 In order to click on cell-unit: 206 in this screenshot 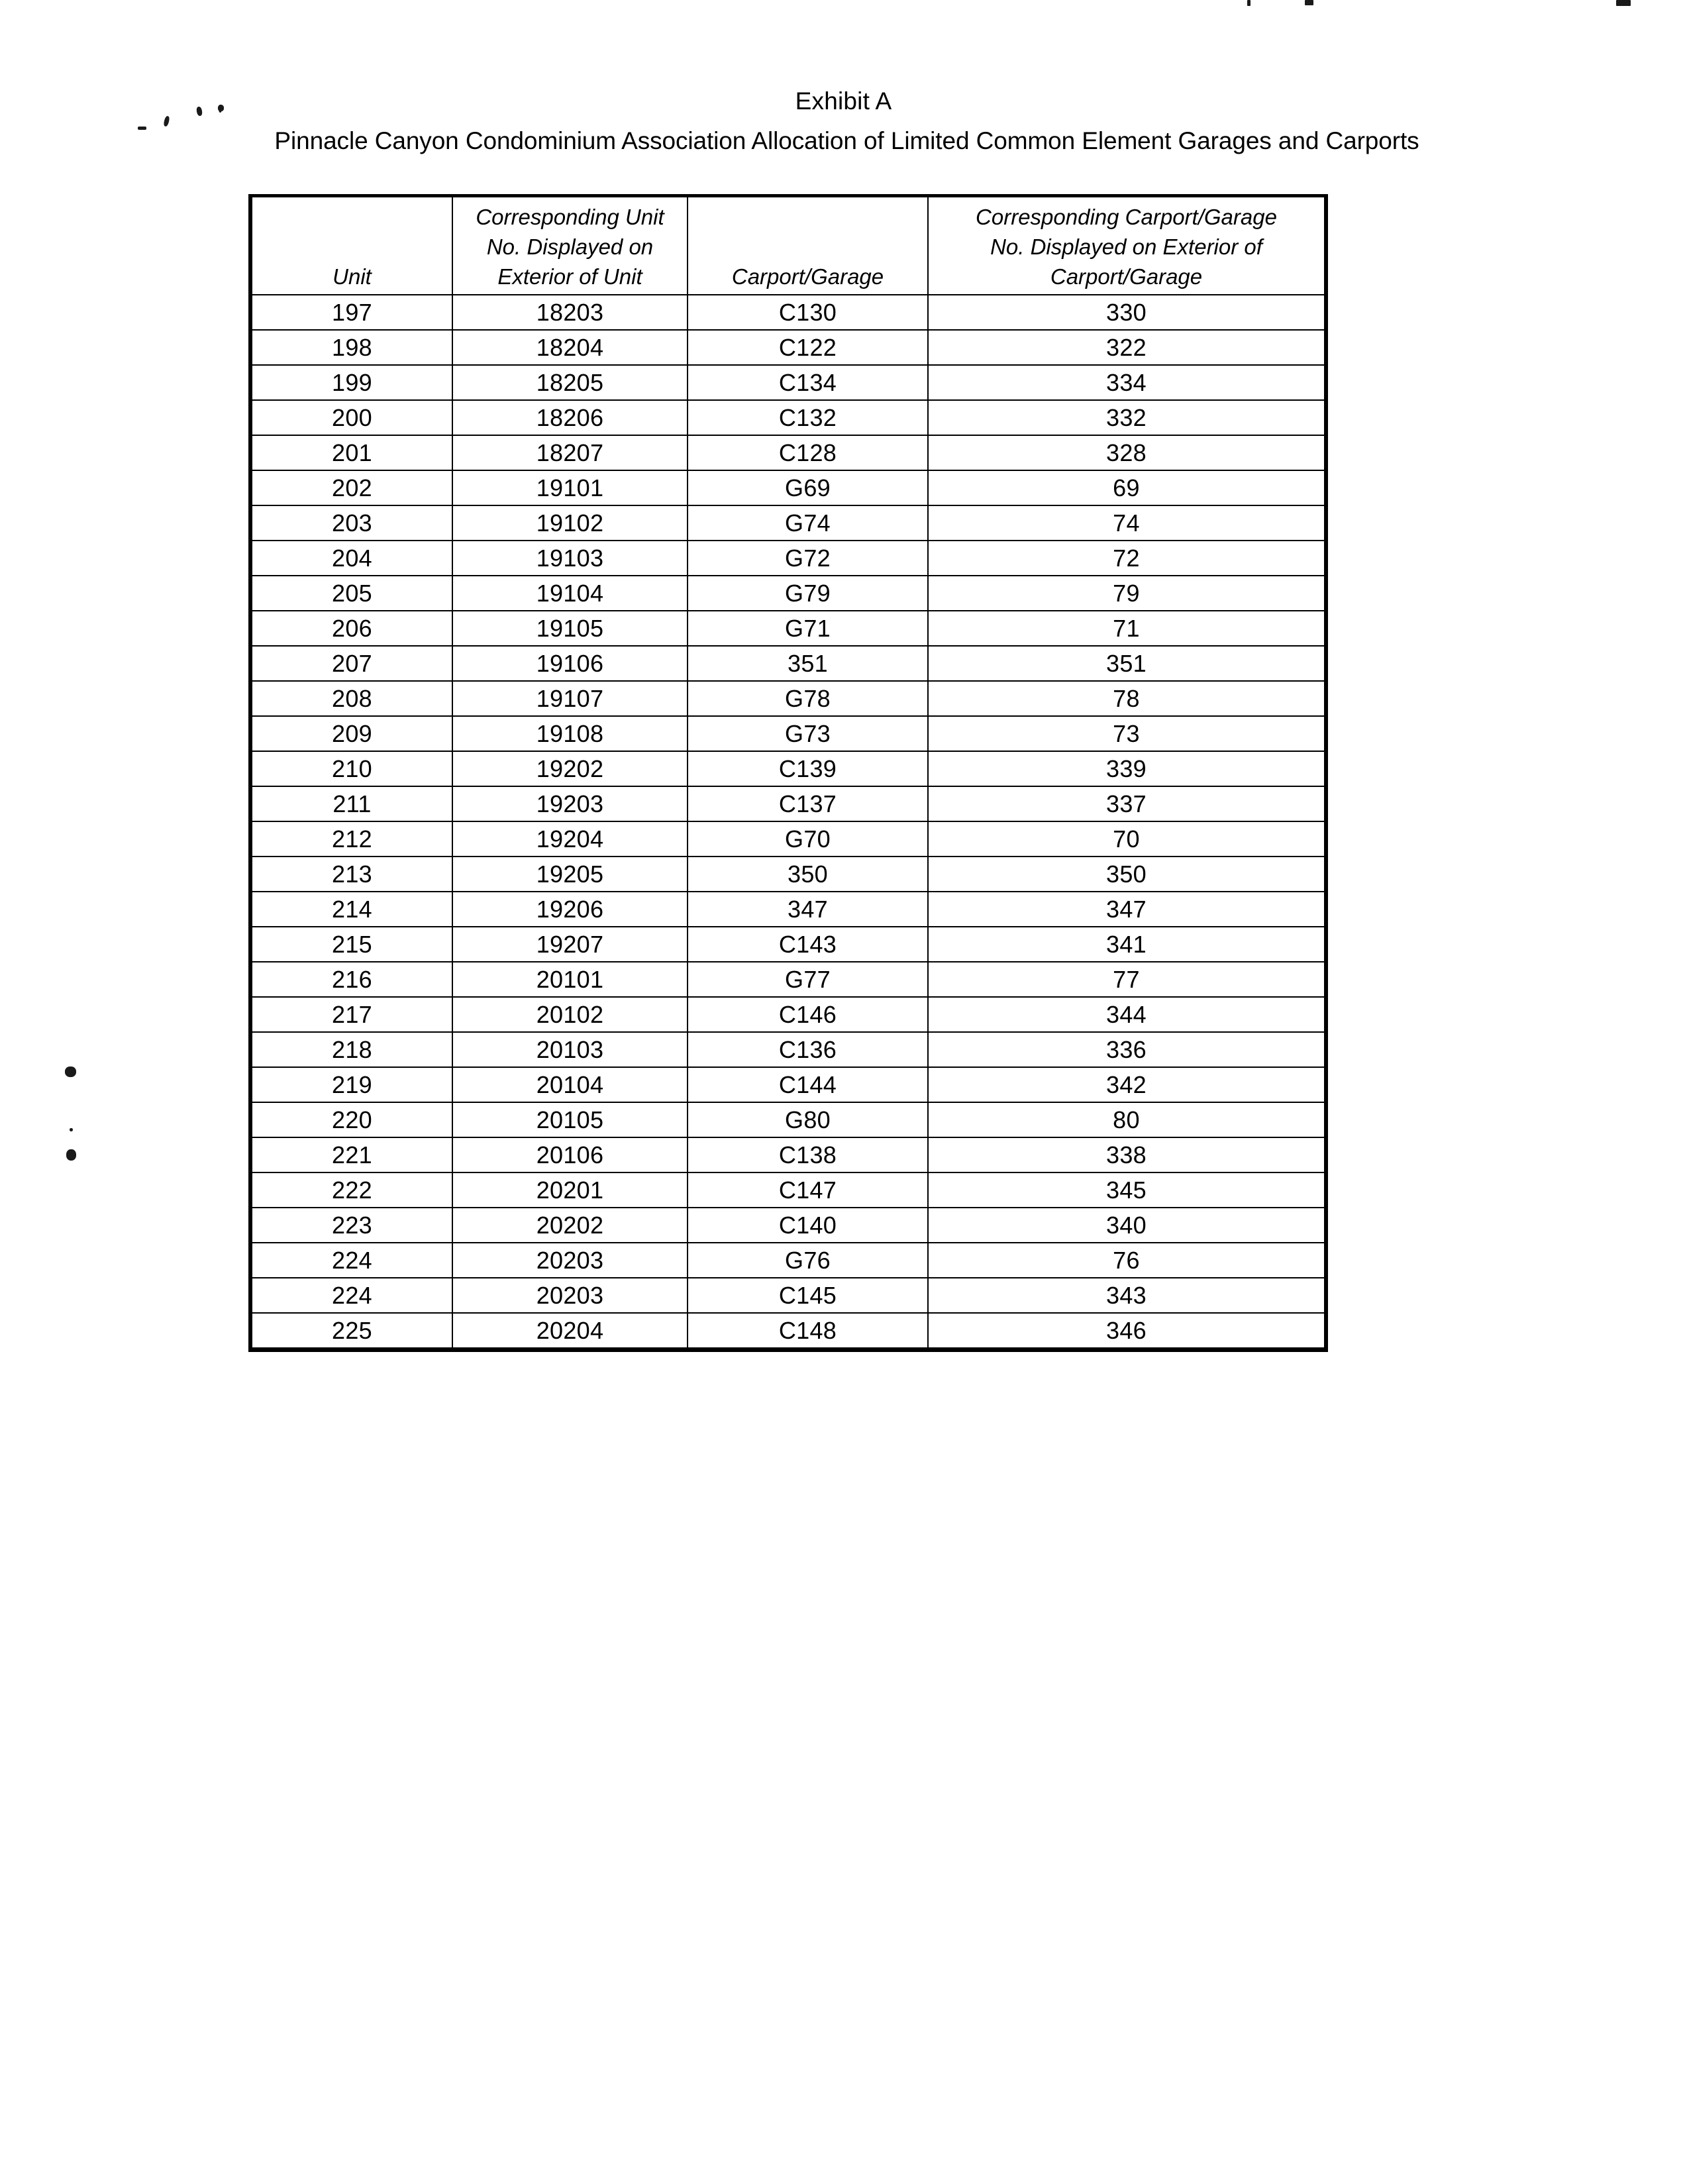, I will do `click(351, 628)`.